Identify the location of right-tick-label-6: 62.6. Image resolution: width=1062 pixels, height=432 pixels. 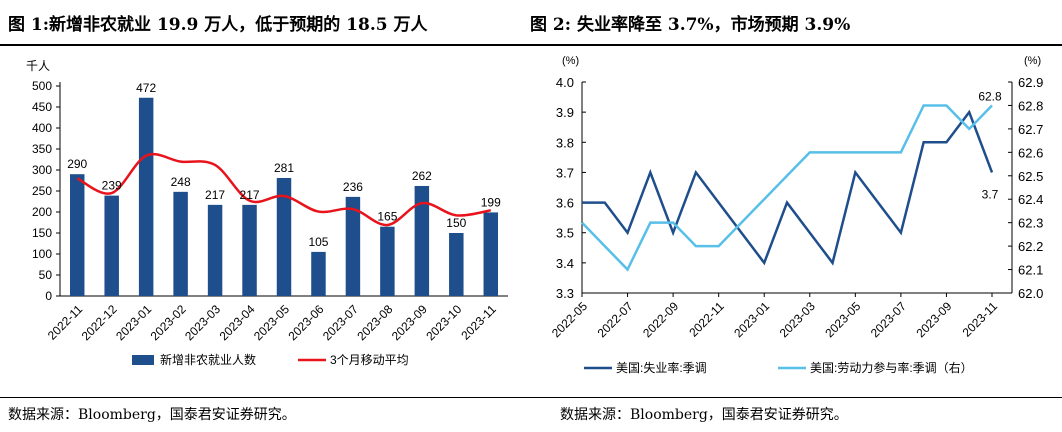
(1030, 152).